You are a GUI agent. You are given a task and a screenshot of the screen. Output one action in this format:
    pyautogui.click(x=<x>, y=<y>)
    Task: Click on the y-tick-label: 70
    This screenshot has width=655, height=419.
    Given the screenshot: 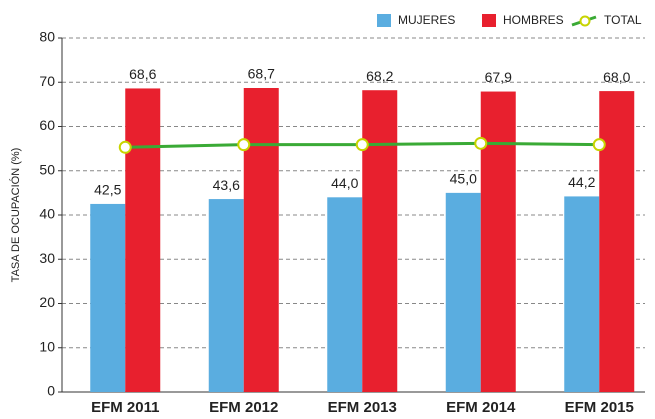 What is the action you would take?
    pyautogui.click(x=47, y=81)
    